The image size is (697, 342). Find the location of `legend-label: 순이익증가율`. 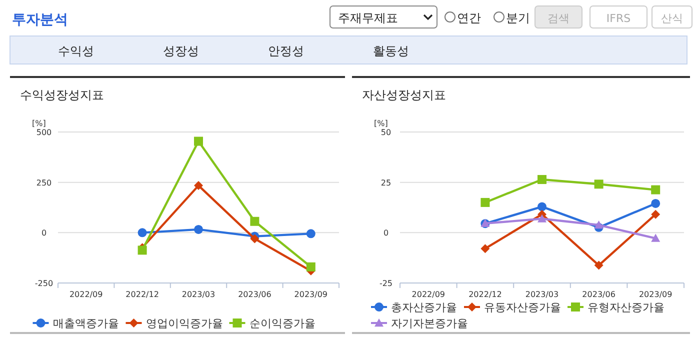

legend-label: 순이익증가율 is located at coordinates (282, 323).